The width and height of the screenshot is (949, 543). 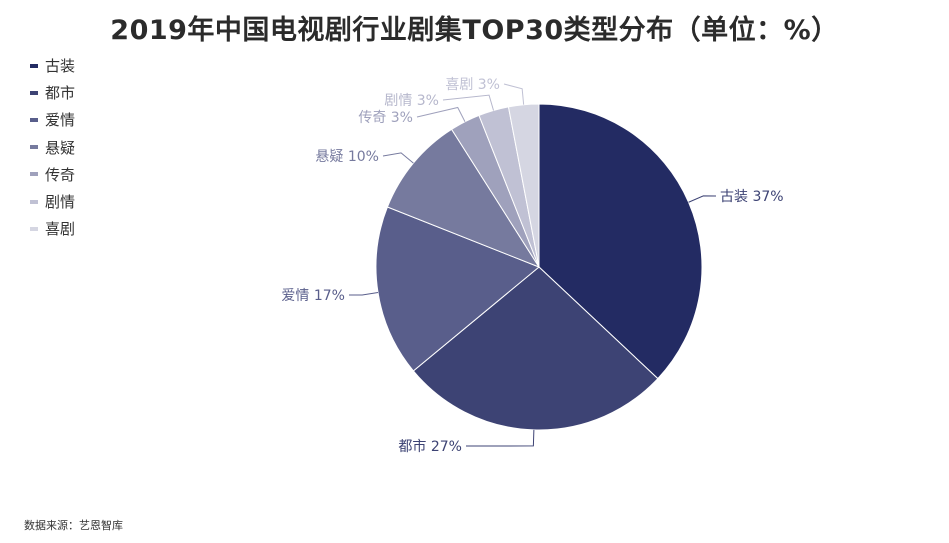 I want to click on data-label: 喜剧 3%, so click(x=472, y=85).